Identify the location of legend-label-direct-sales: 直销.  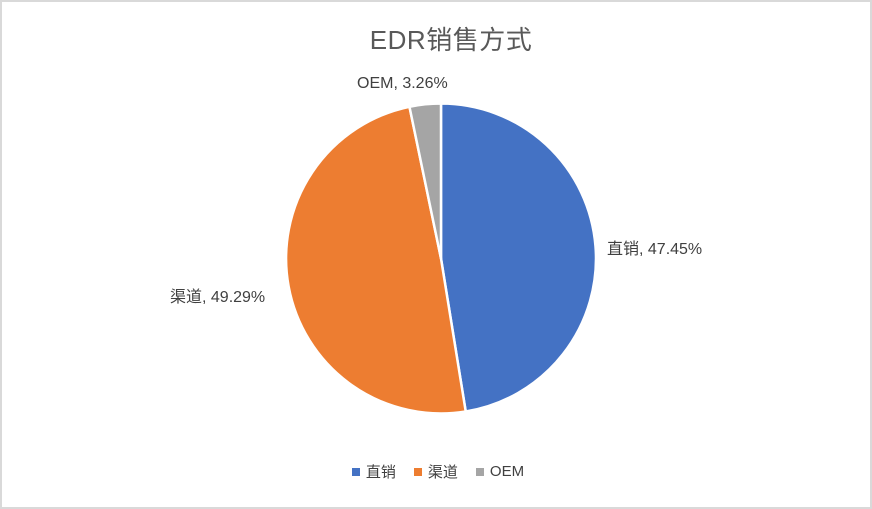
(380, 472).